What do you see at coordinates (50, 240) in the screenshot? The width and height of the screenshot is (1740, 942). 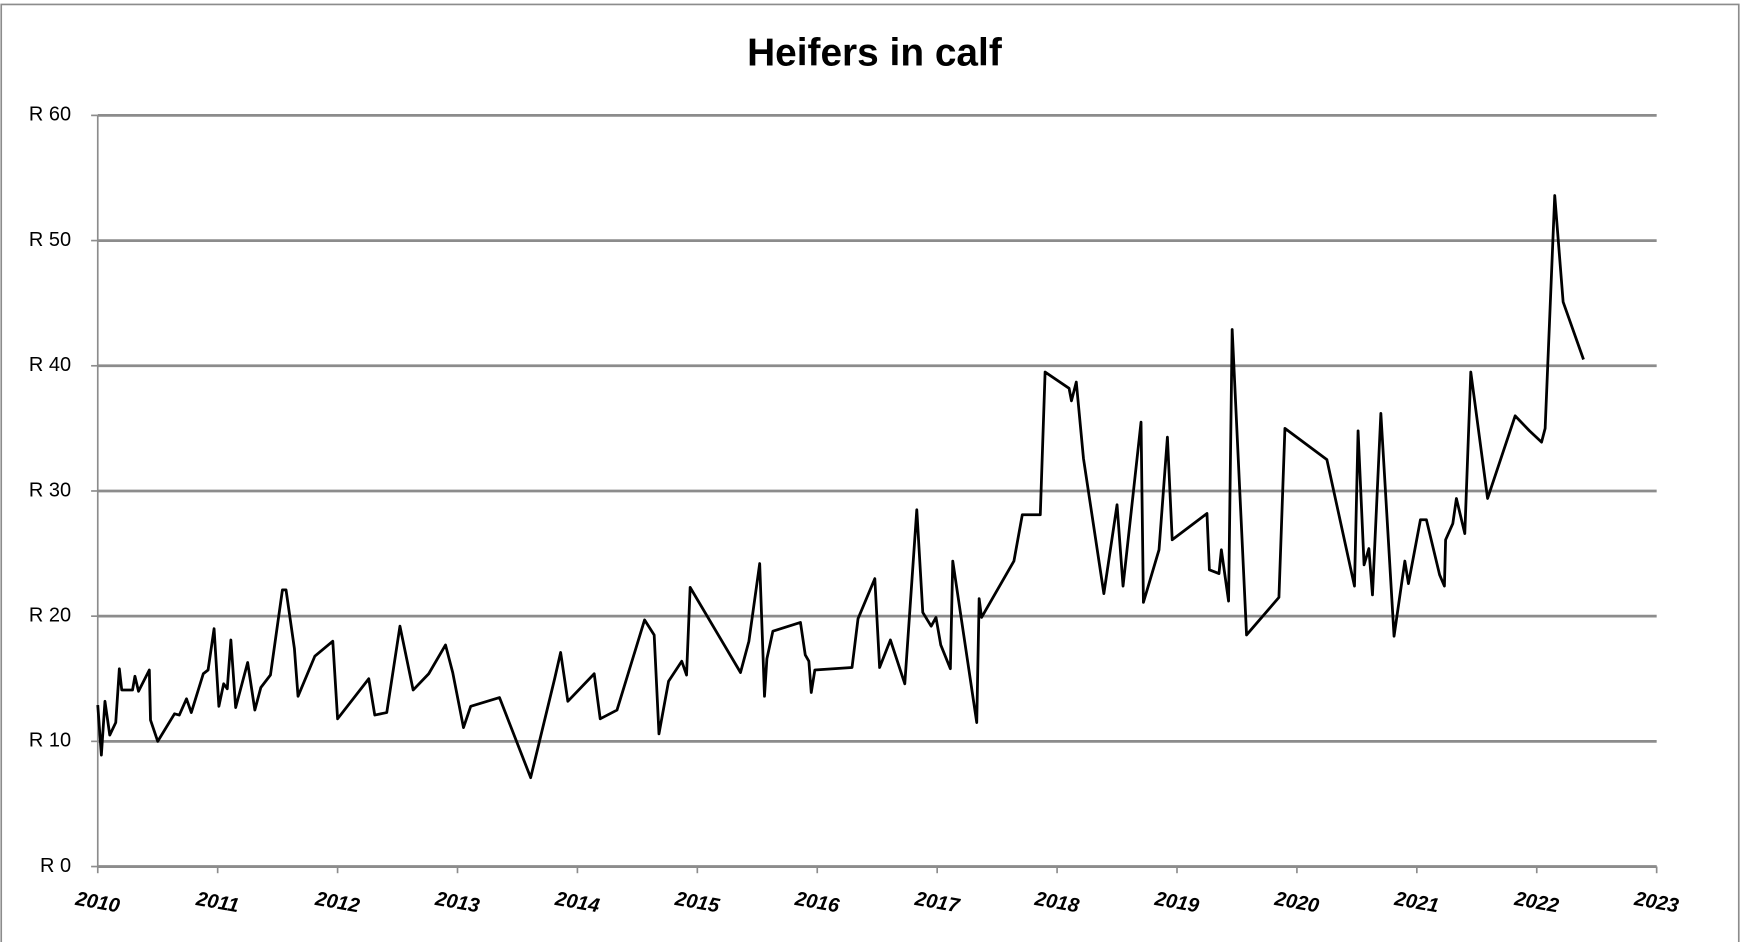 I see `y-tick-label: R 50` at bounding box center [50, 240].